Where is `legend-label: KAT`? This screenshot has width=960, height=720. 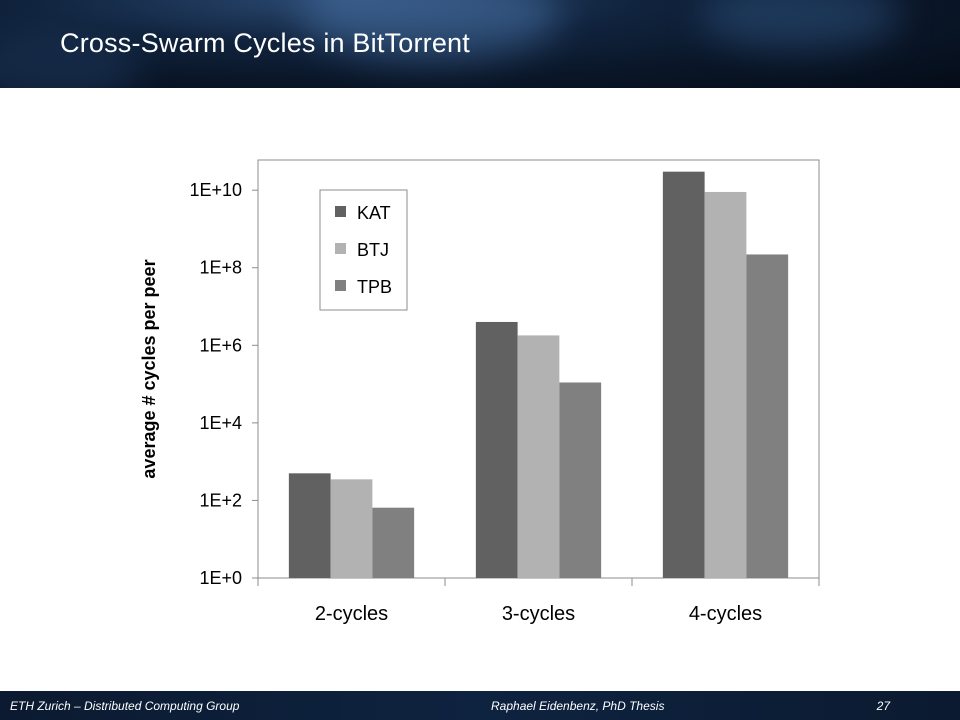 legend-label: KAT is located at coordinates (374, 213).